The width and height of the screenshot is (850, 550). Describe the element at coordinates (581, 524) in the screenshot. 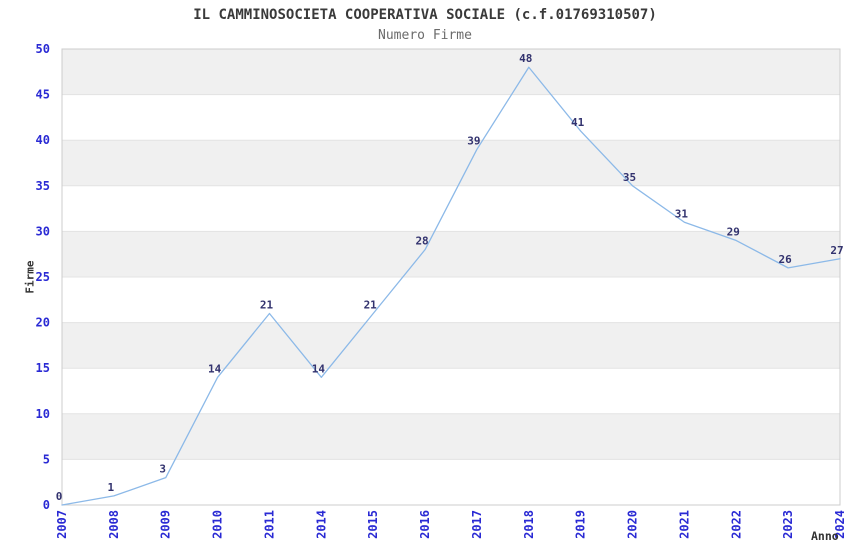

I see `x-tick-label: 2019` at that location.